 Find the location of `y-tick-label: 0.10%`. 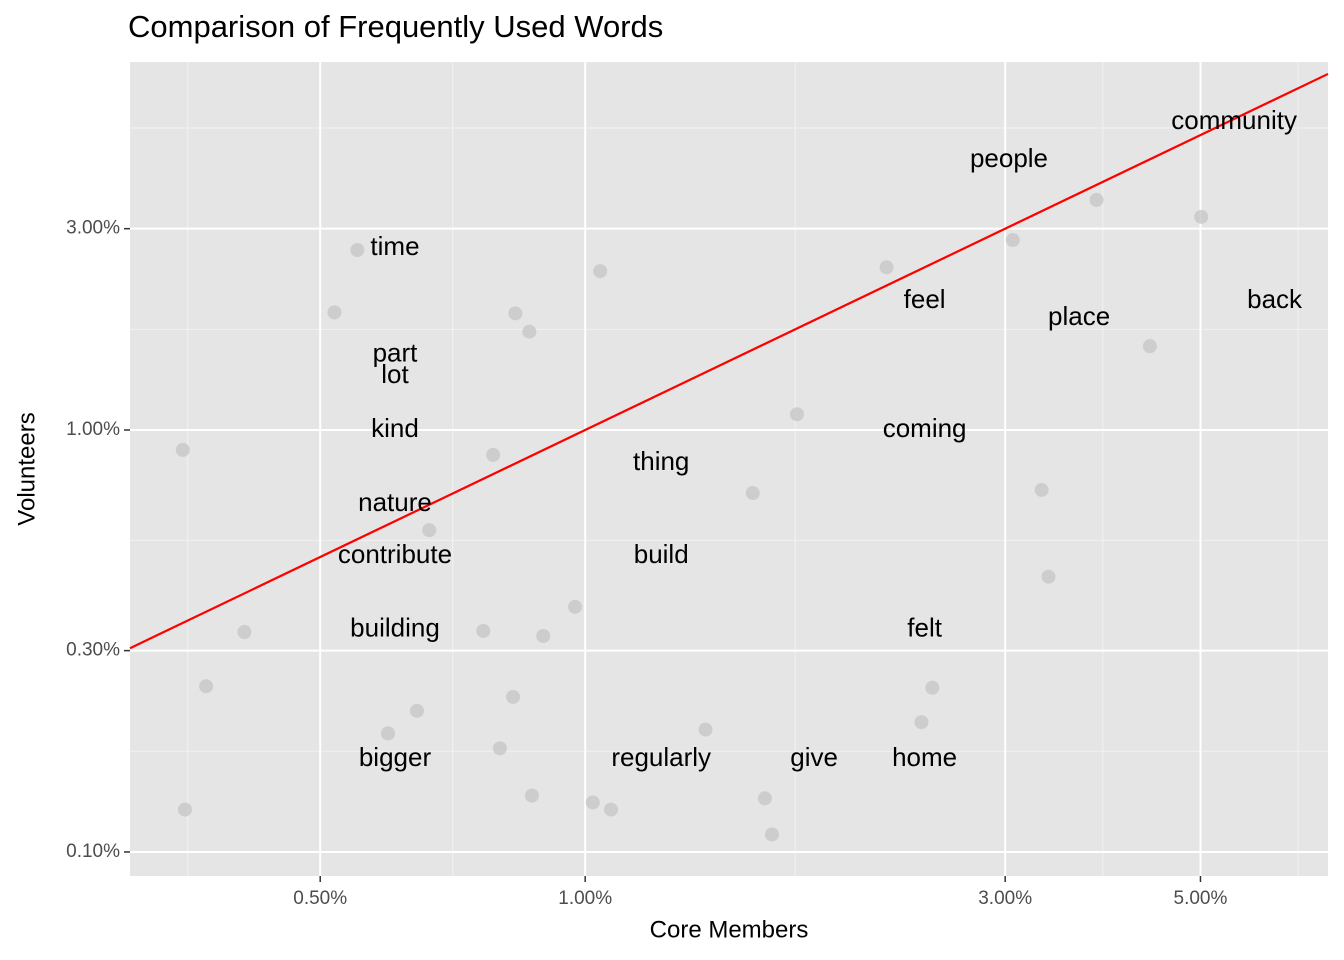

y-tick-label: 0.10% is located at coordinates (93, 851).